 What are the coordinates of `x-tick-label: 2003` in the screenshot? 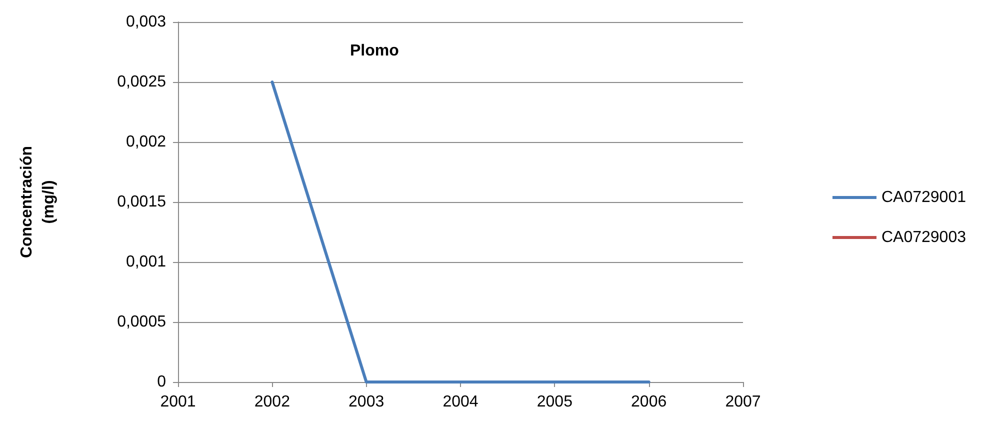 It's located at (366, 402).